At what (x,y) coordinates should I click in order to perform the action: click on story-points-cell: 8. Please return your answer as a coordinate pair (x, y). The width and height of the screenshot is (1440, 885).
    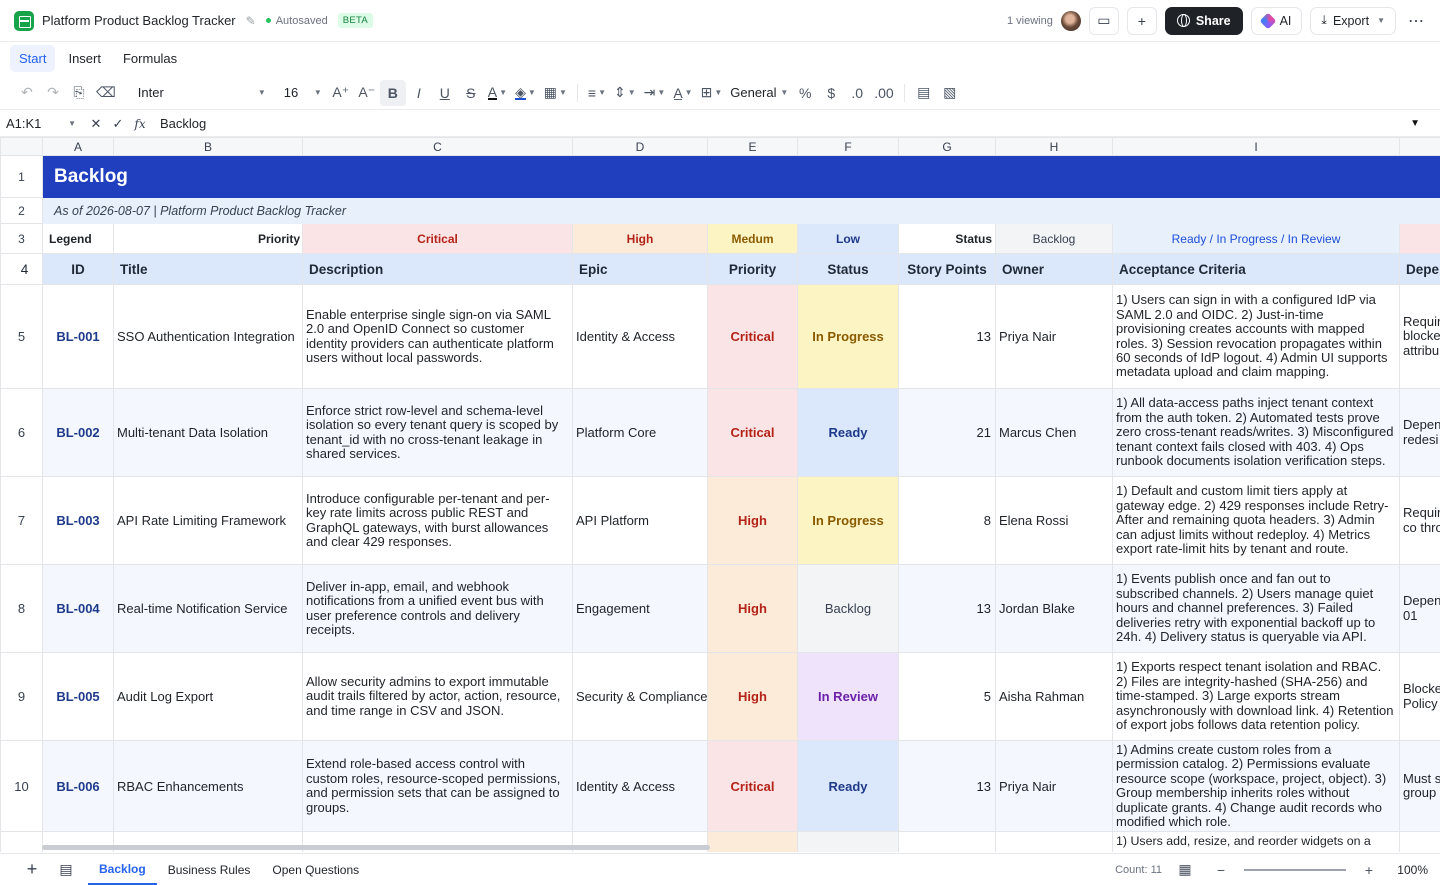
    Looking at the image, I should click on (947, 520).